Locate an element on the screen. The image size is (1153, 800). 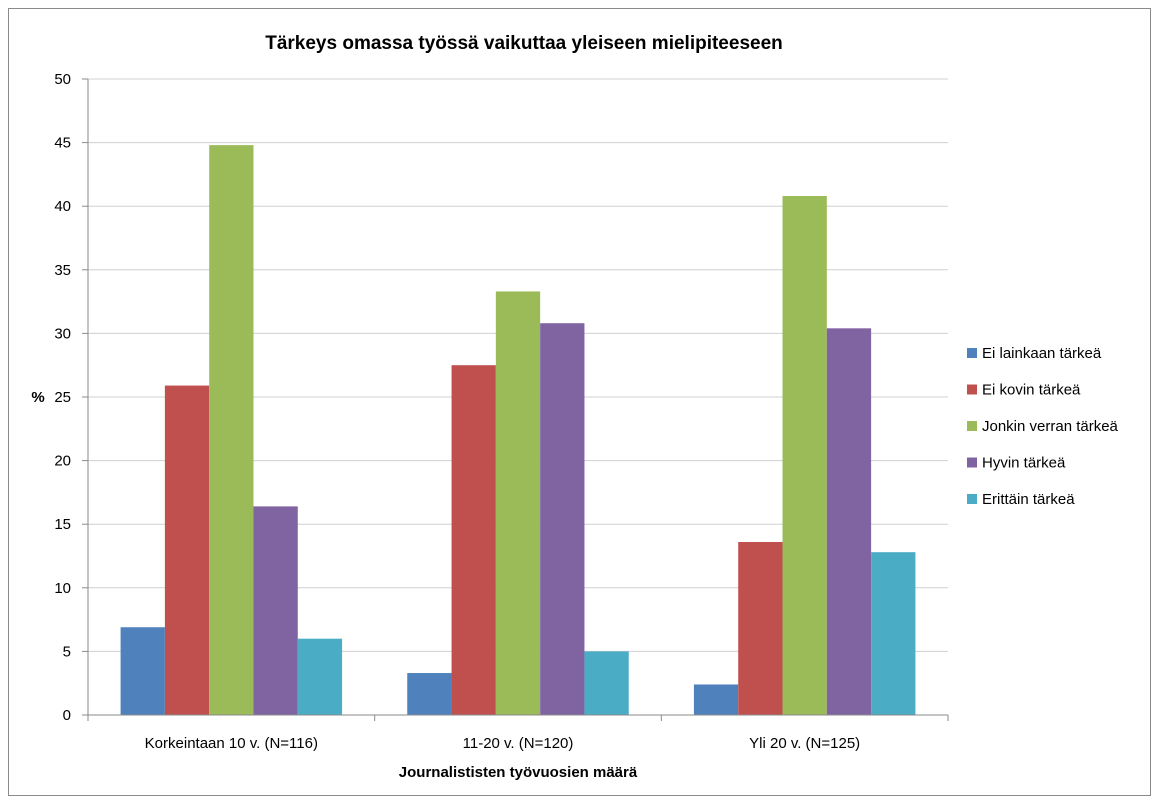
y-tick-label: 0 is located at coordinates (67, 715).